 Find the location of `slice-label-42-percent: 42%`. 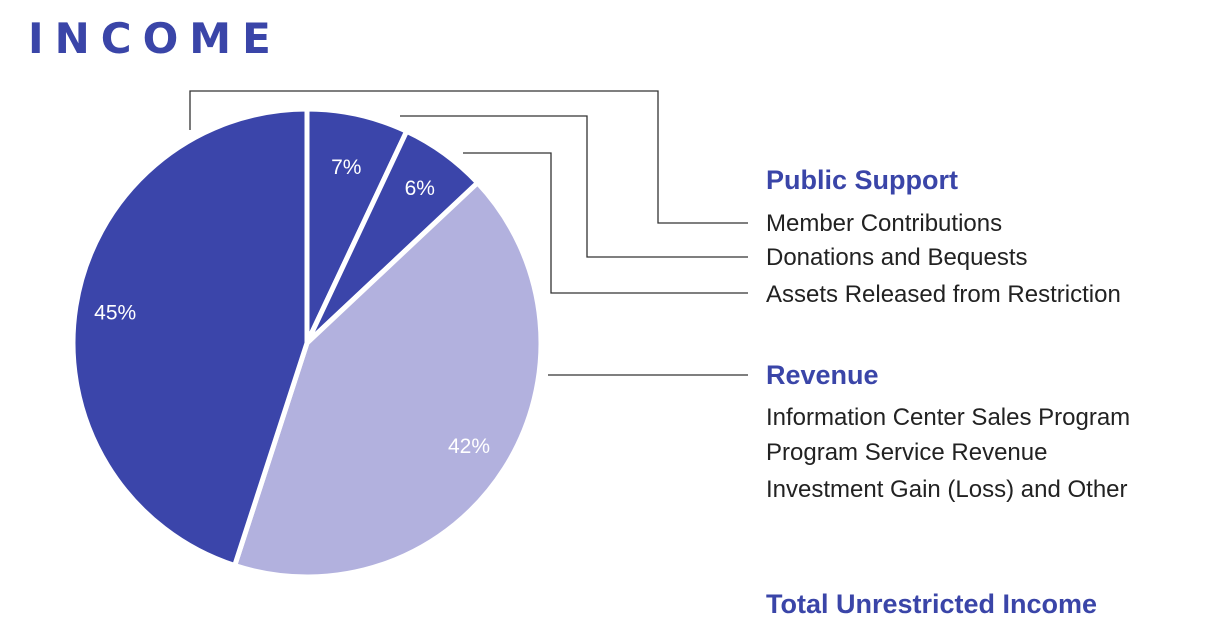

slice-label-42-percent: 42% is located at coordinates (469, 446).